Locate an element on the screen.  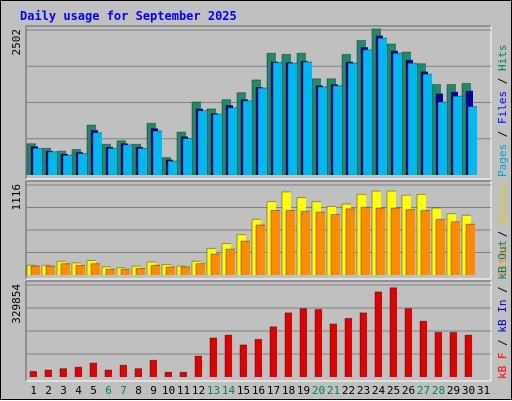
x-tick-label: 18 is located at coordinates (288, 390).